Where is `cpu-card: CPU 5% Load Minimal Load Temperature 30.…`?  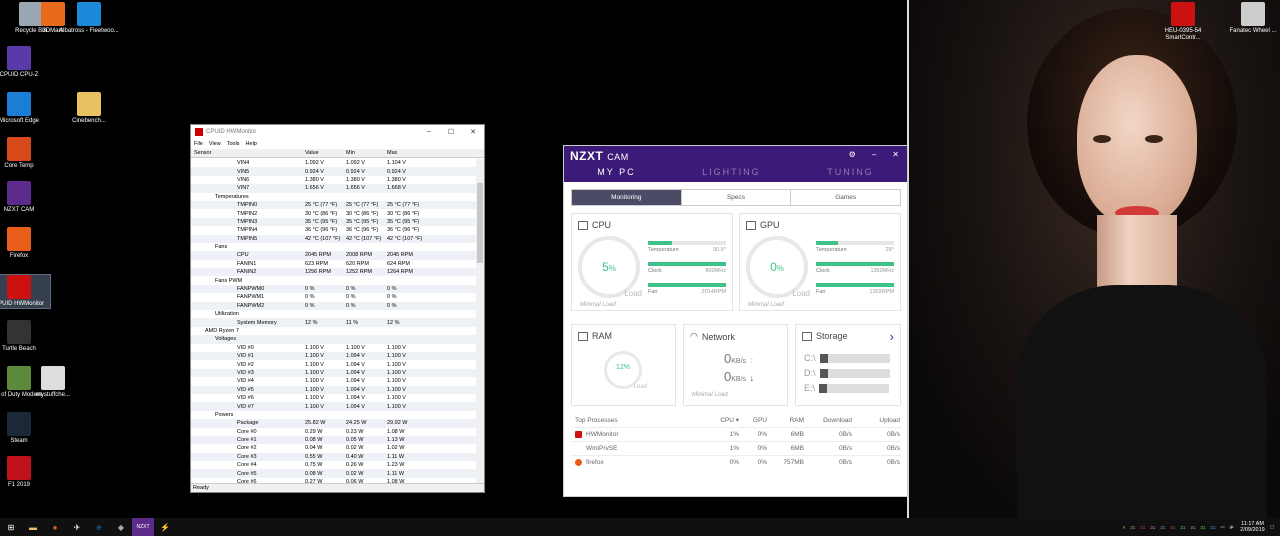
cpu-card: CPU 5% Load Minimal Load Temperature 30.… is located at coordinates (652, 262).